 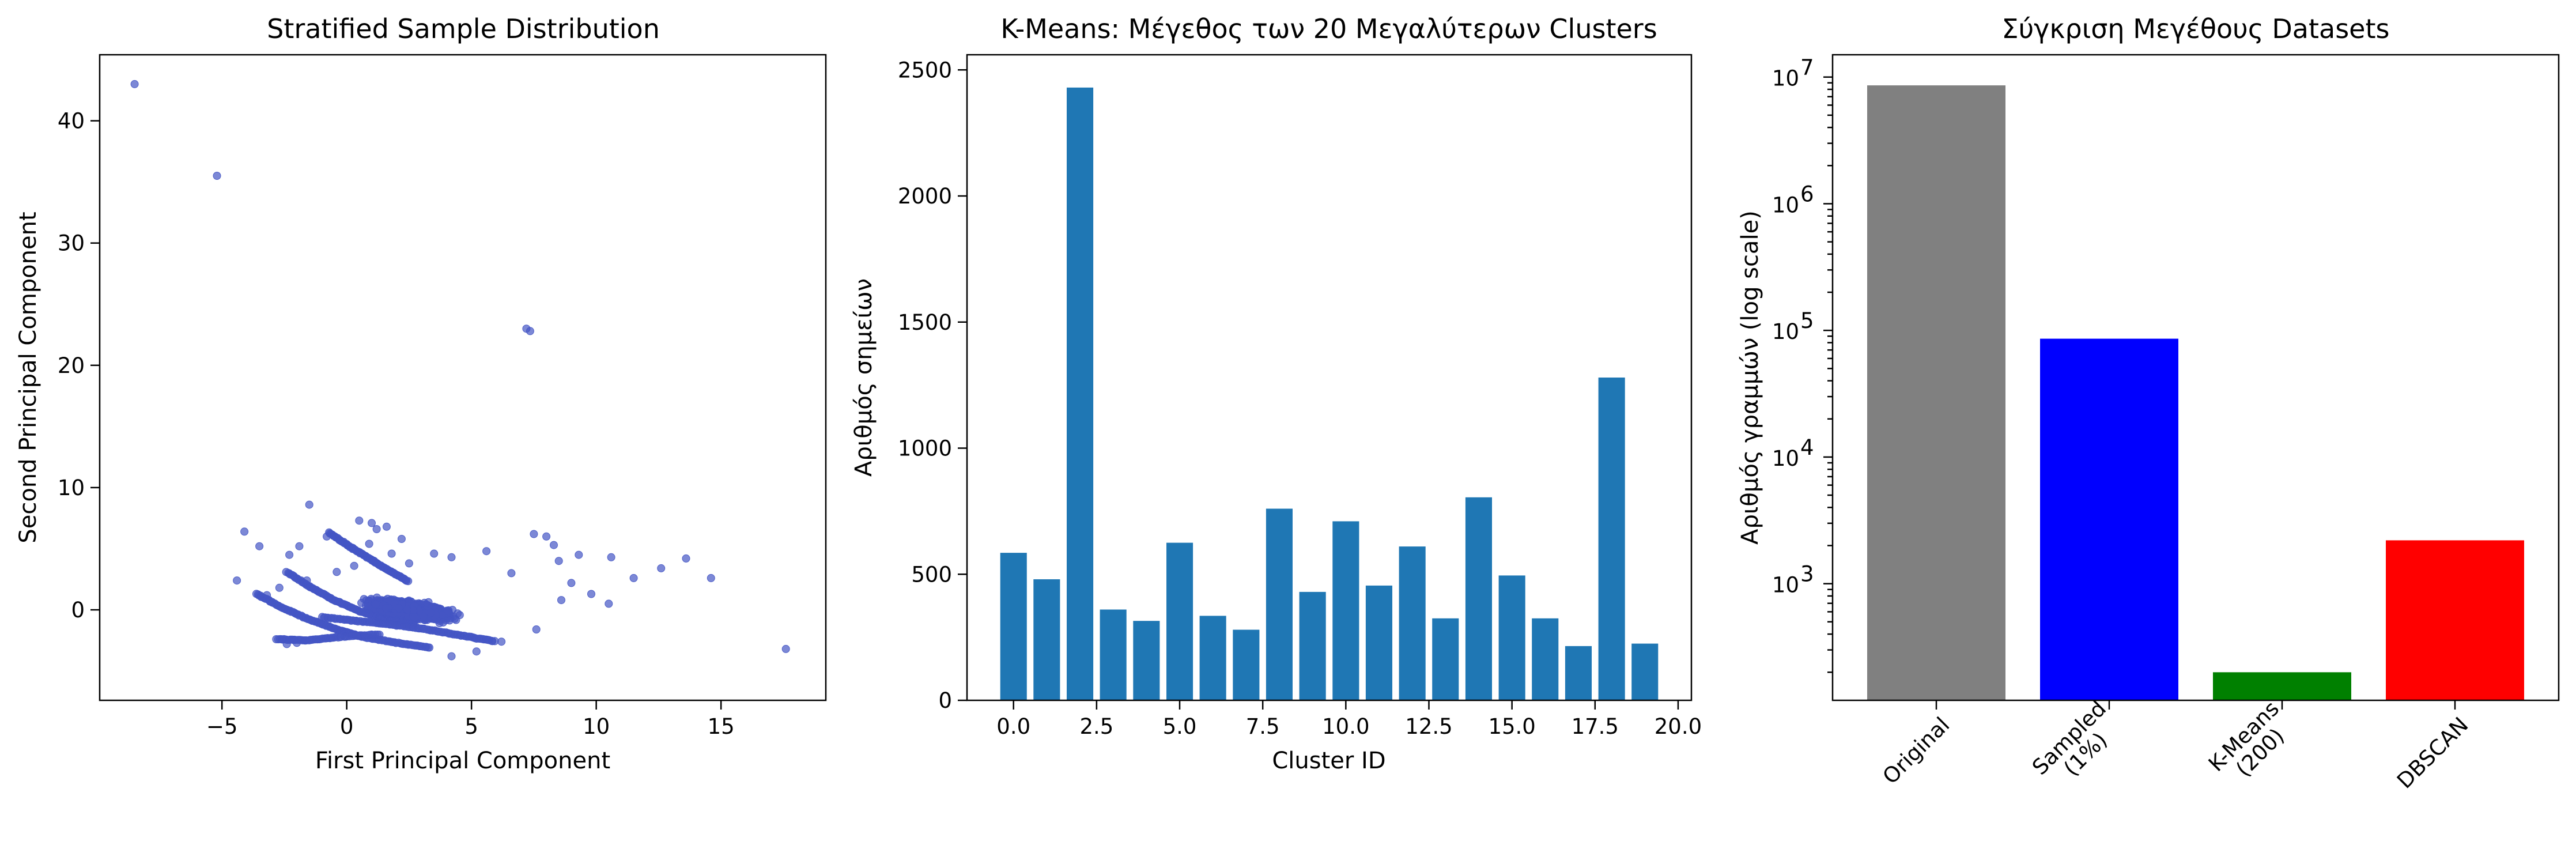 I want to click on kmeans-x-tick-label: 15.0, so click(x=1511, y=726).